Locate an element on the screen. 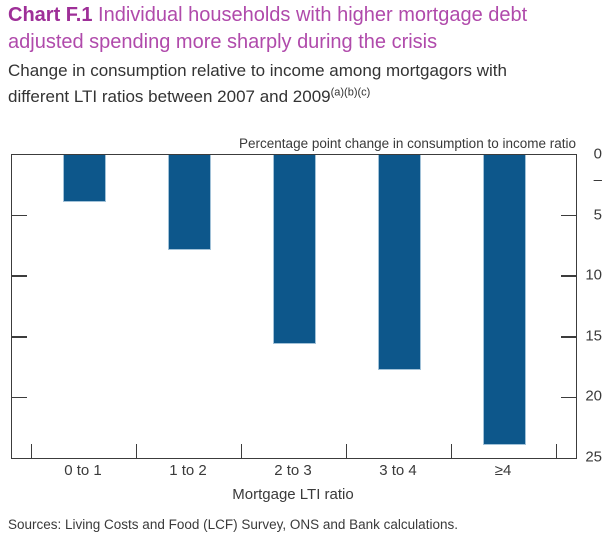 This screenshot has width=610, height=545. chart-number: Chart F.1 is located at coordinates (50, 15).